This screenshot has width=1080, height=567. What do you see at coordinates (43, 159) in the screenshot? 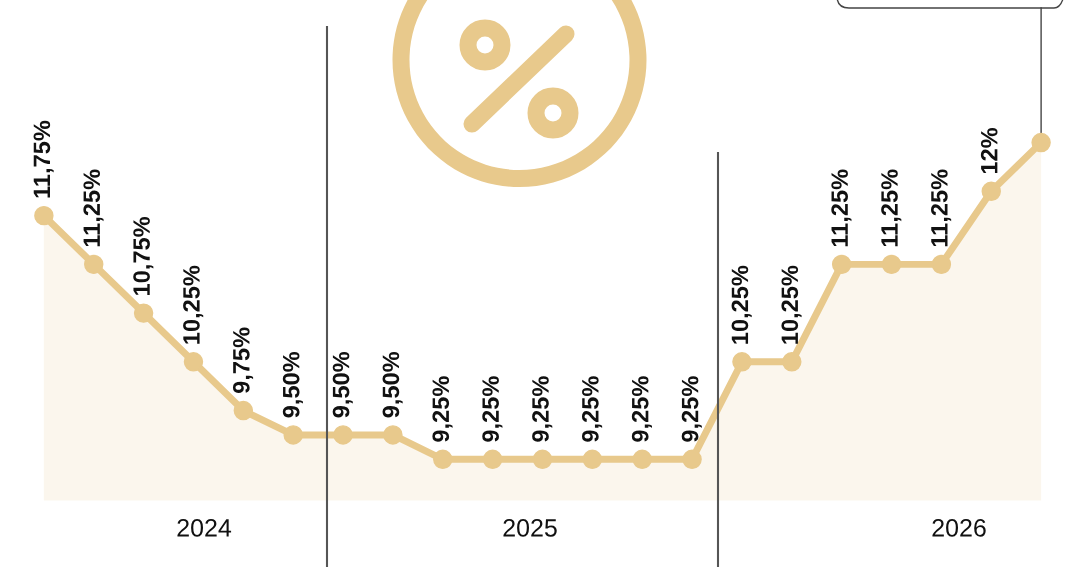
I see `data-label: 11,75%` at bounding box center [43, 159].